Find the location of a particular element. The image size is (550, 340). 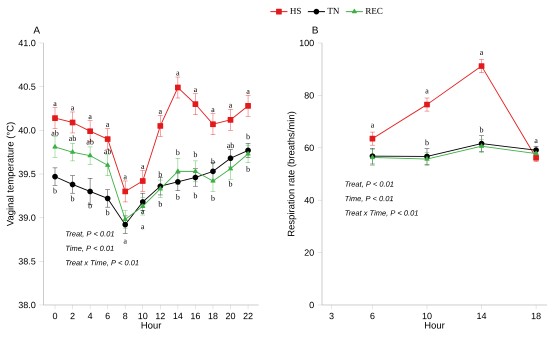

y-tick-label: 39.5 is located at coordinates (27, 174).